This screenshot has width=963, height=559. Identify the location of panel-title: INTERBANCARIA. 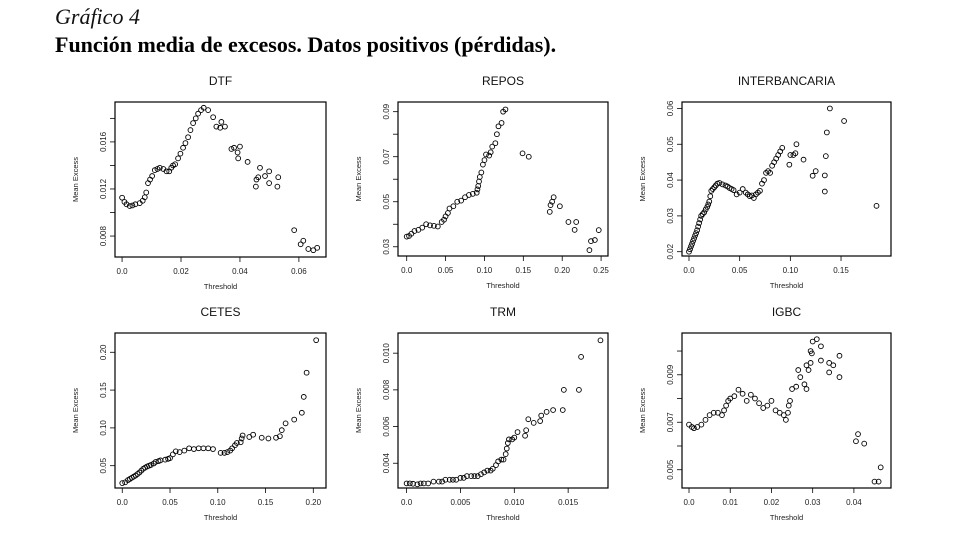
(786, 81).